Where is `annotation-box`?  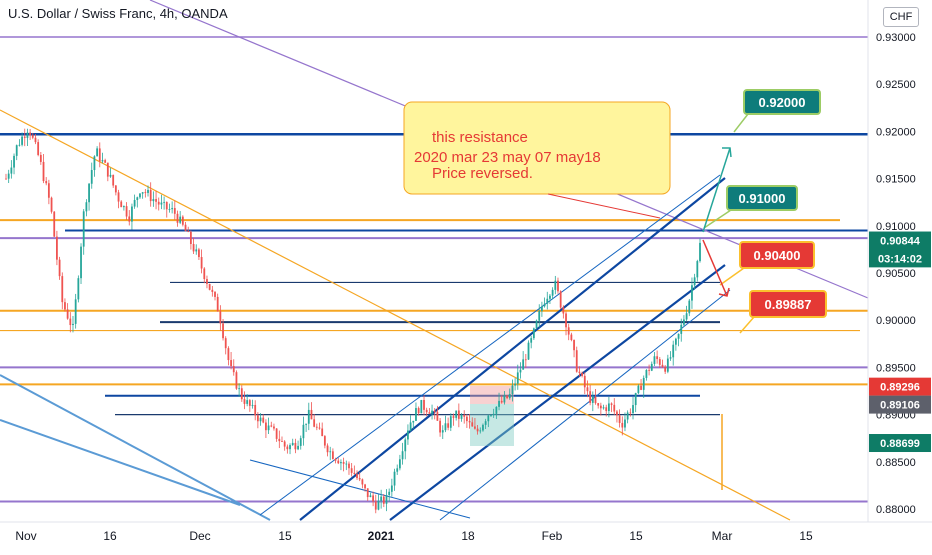 annotation-box is located at coordinates (537, 148).